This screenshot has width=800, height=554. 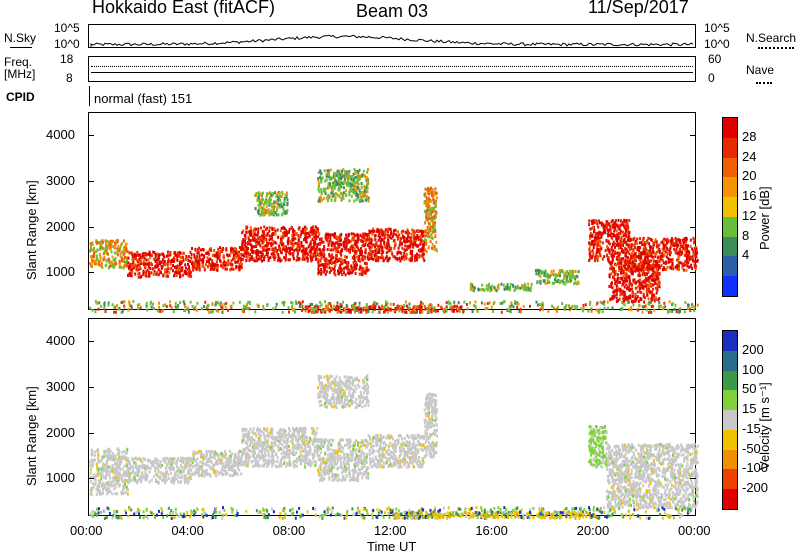 What do you see at coordinates (280, 244) in the screenshot?
I see `range-time-cell-group` at bounding box center [280, 244].